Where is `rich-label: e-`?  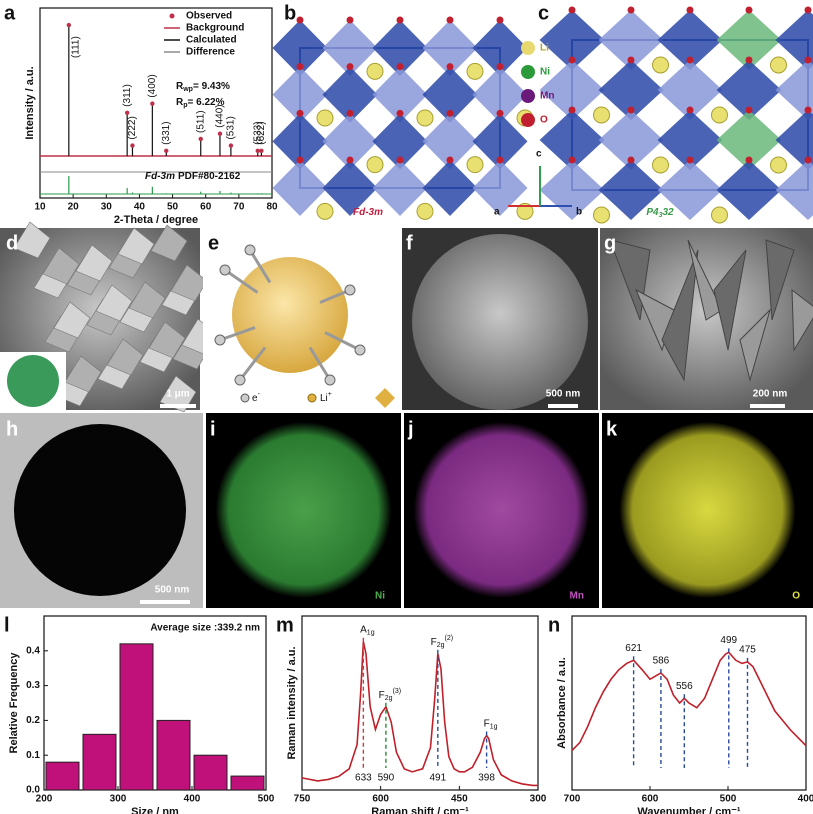
rich-label: e- is located at coordinates (256, 397).